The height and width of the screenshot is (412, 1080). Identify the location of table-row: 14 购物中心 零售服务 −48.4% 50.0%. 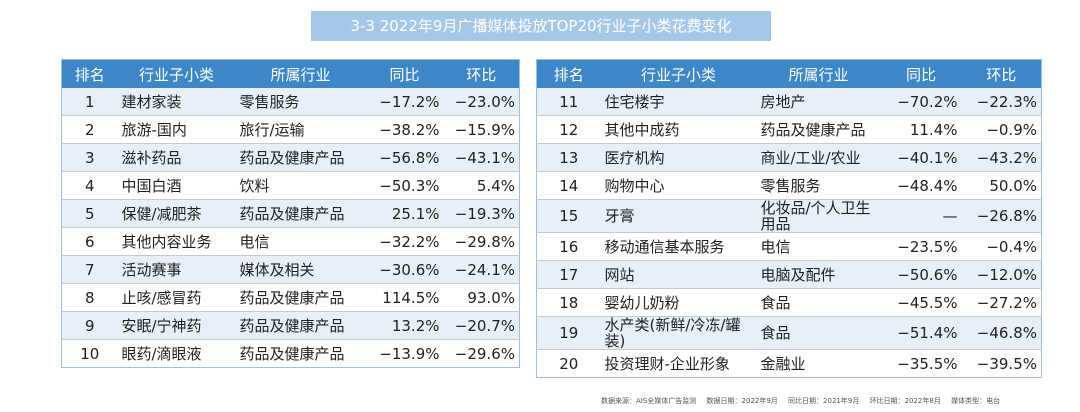
(789, 185).